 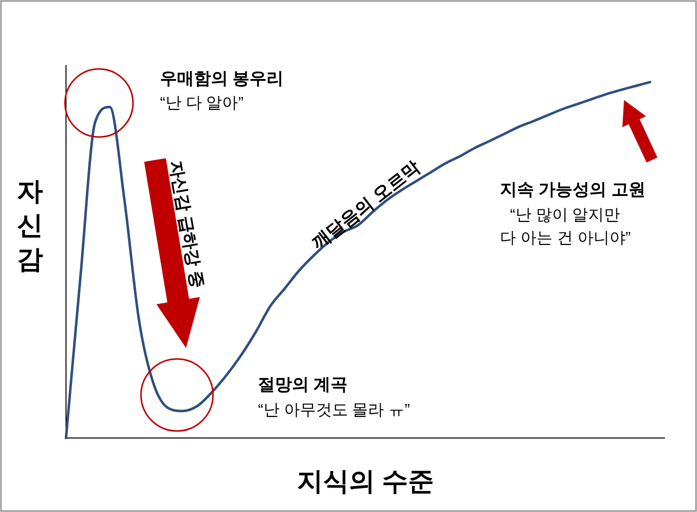 I want to click on annotation: “난 많이 알지만, so click(x=565, y=215).